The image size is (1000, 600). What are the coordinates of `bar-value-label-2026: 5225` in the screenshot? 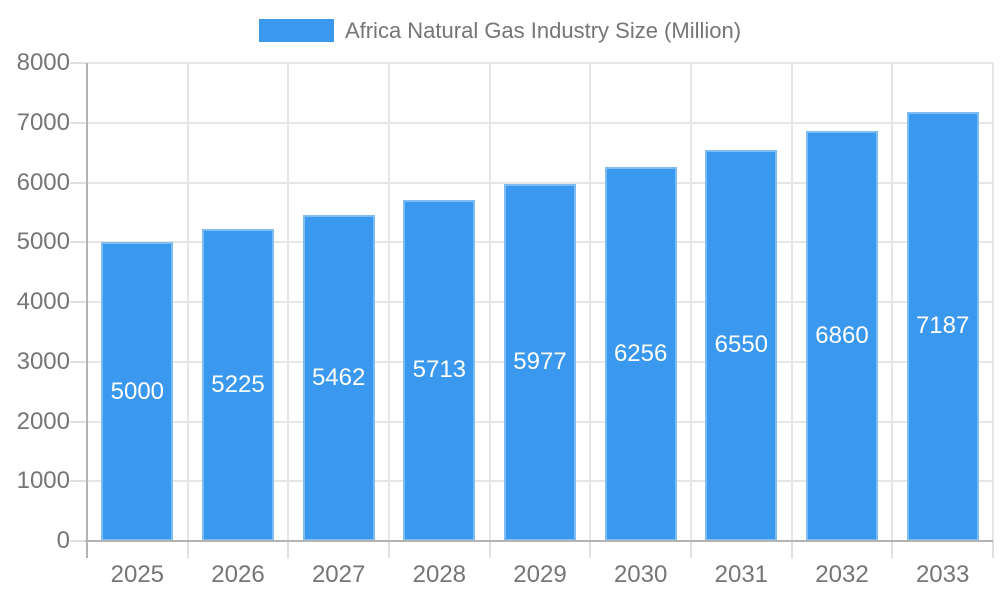 It's located at (238, 384).